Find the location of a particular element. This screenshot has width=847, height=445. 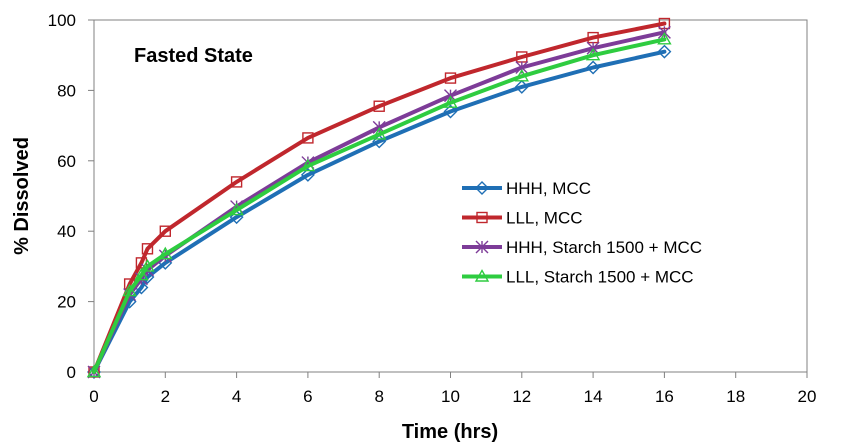

x-tick-label: 4 is located at coordinates (236, 396).